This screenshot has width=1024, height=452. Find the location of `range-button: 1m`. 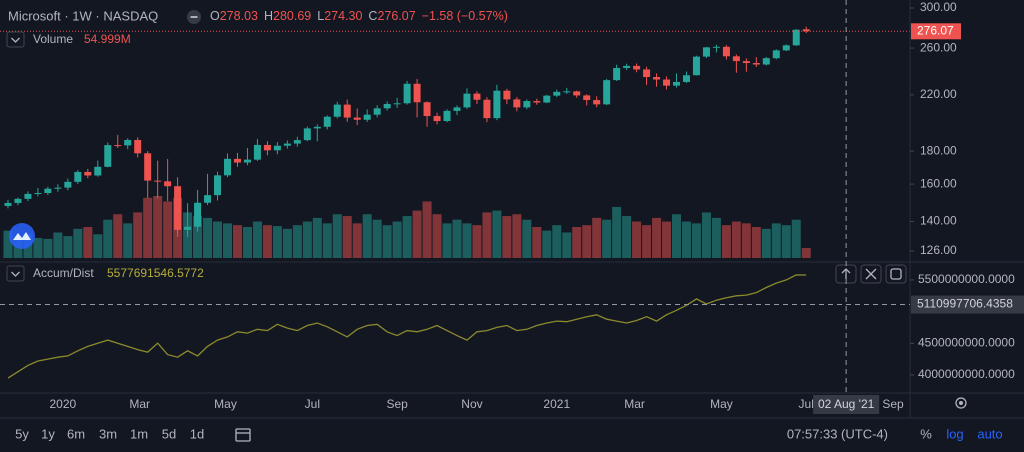

range-button: 1m is located at coordinates (139, 433).